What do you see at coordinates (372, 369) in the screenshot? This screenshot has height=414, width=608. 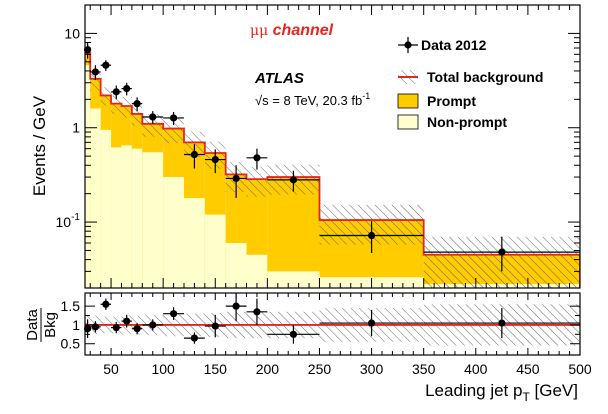 I see `x-tick-label: 300` at bounding box center [372, 369].